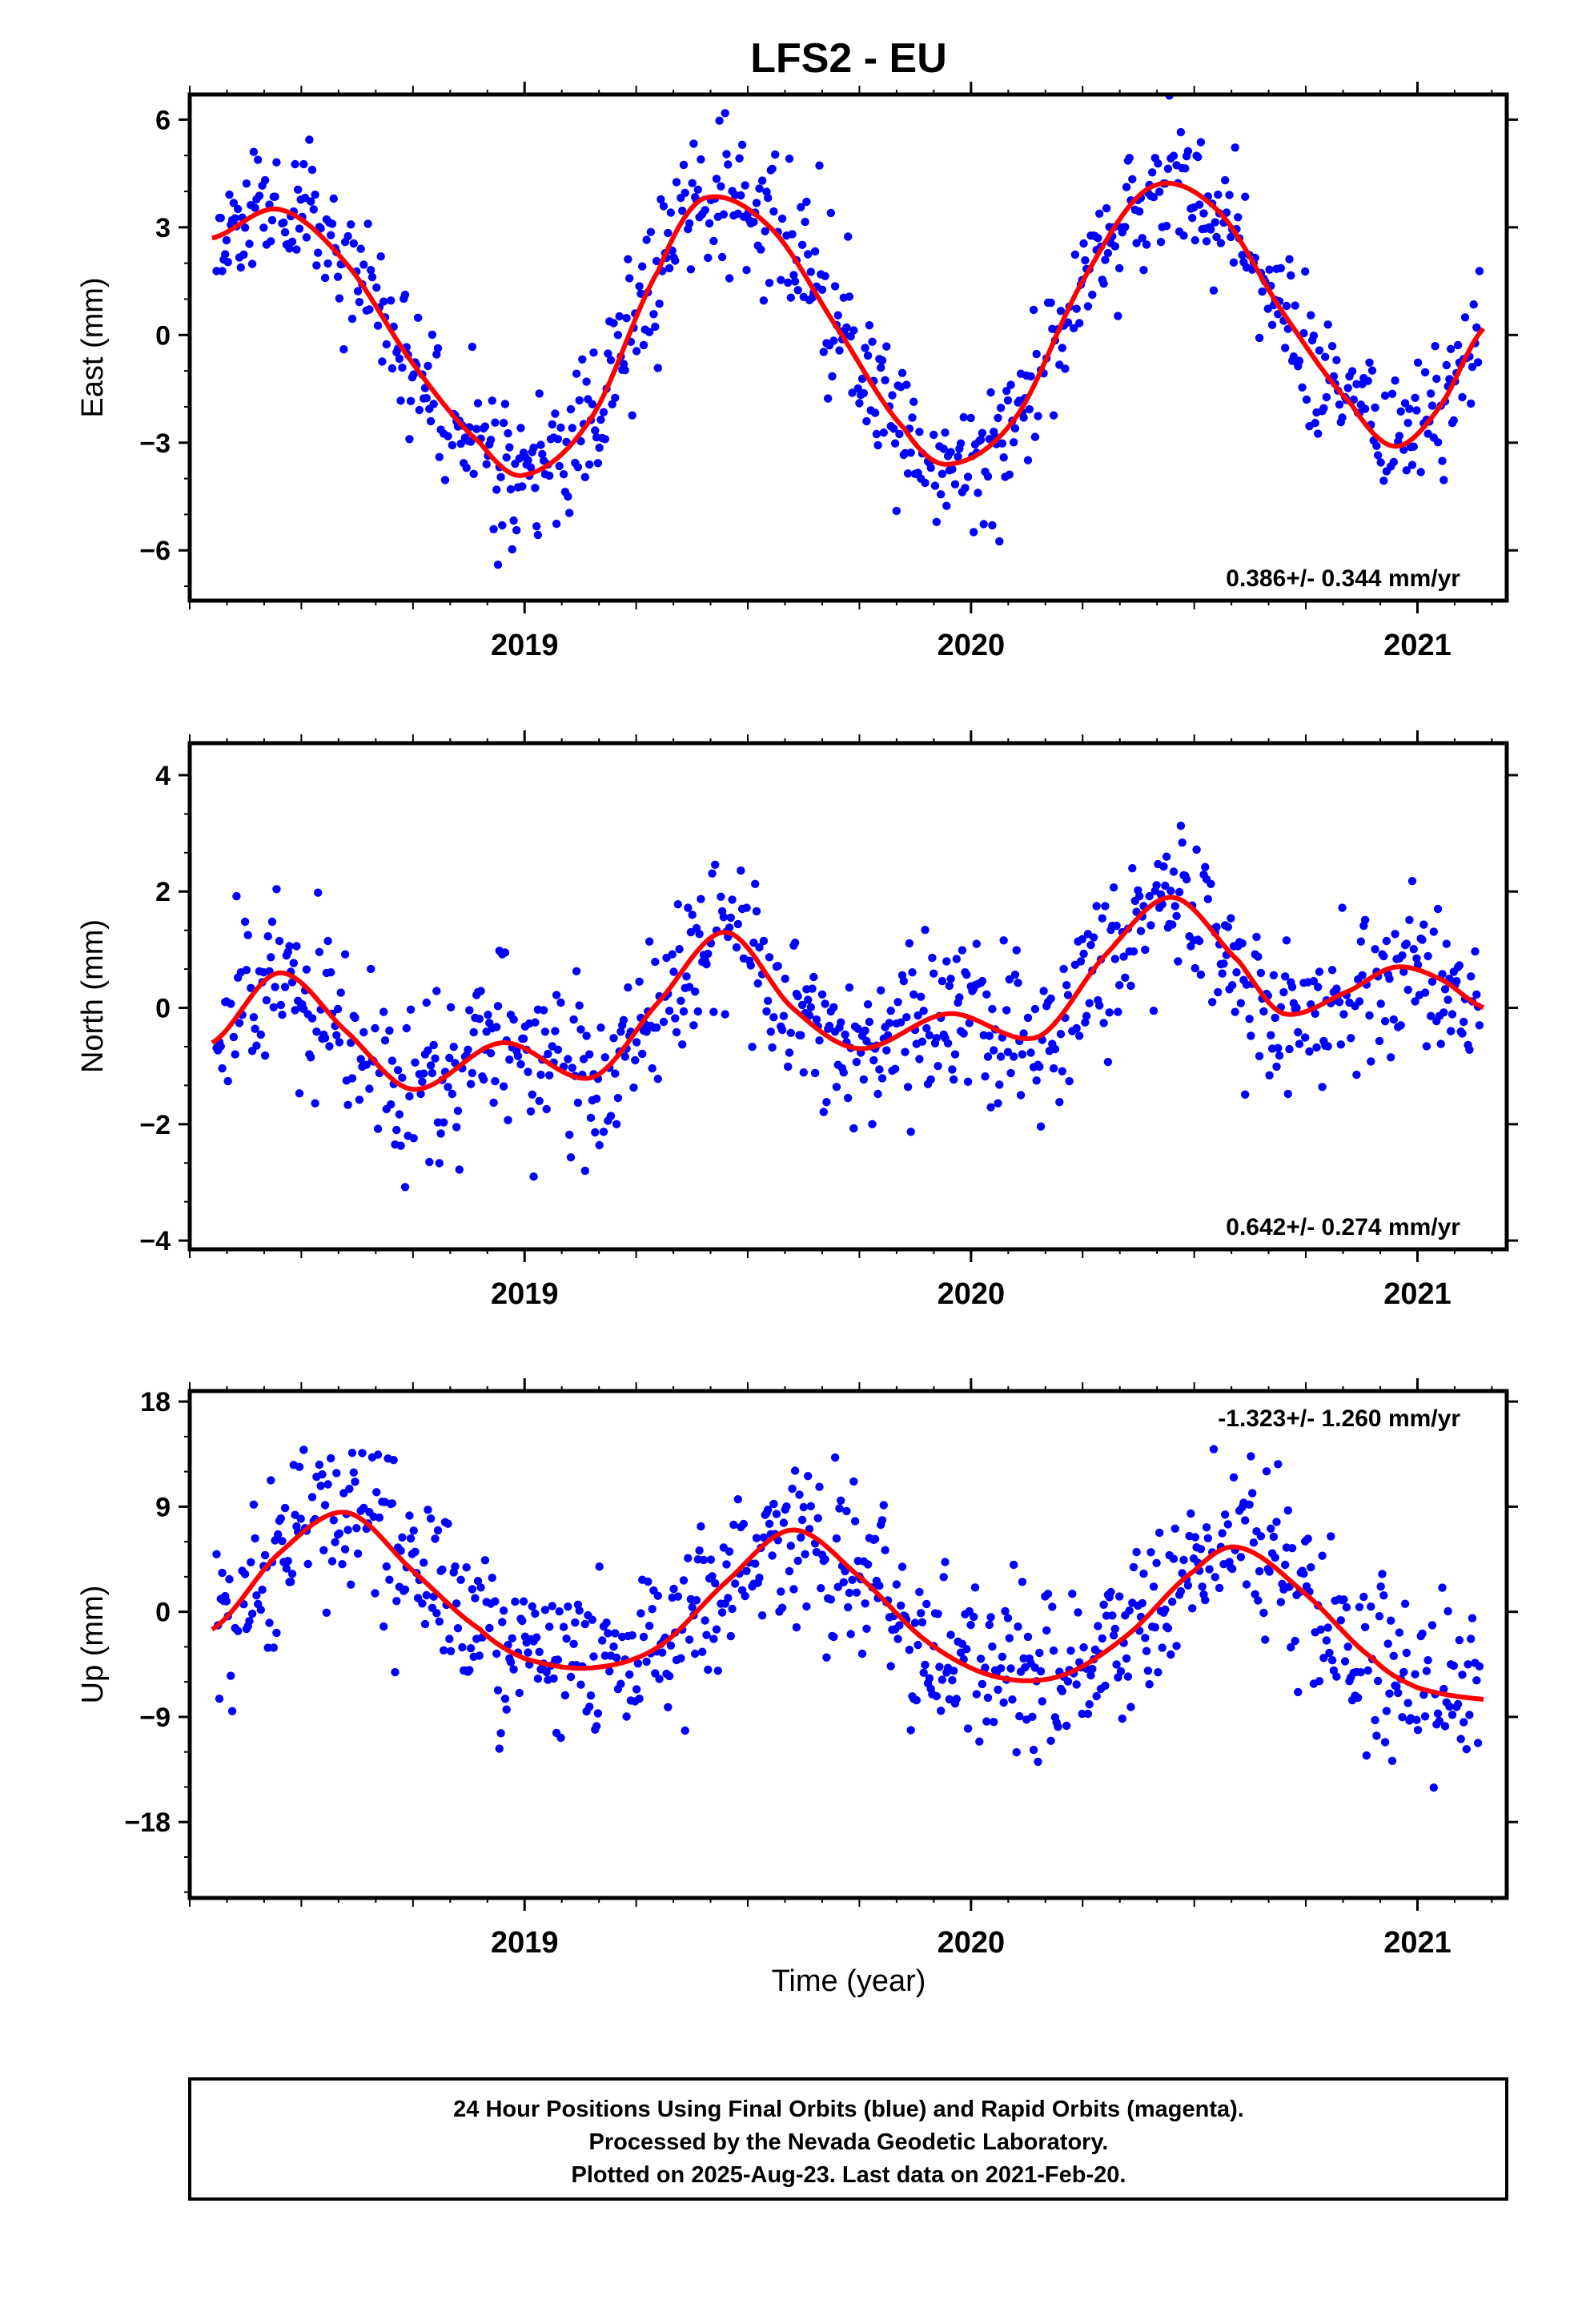 This screenshot has height=2324, width=1582. What do you see at coordinates (972, 645) in the screenshot?
I see `east-x-tick-label: 2020` at bounding box center [972, 645].